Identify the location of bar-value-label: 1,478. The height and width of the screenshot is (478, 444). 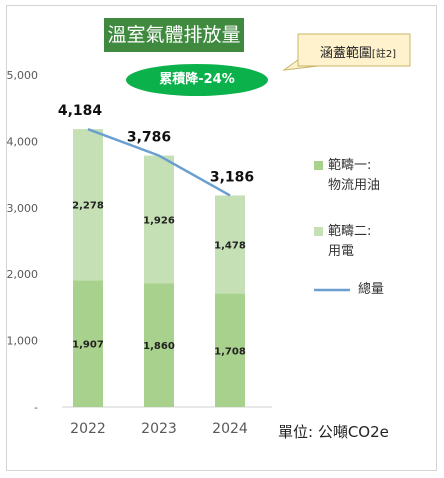
(230, 246).